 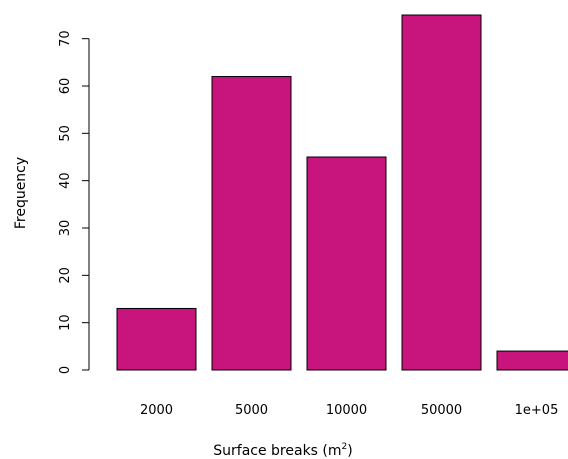 I want to click on y-tick-label-70: 70, so click(x=65, y=38).